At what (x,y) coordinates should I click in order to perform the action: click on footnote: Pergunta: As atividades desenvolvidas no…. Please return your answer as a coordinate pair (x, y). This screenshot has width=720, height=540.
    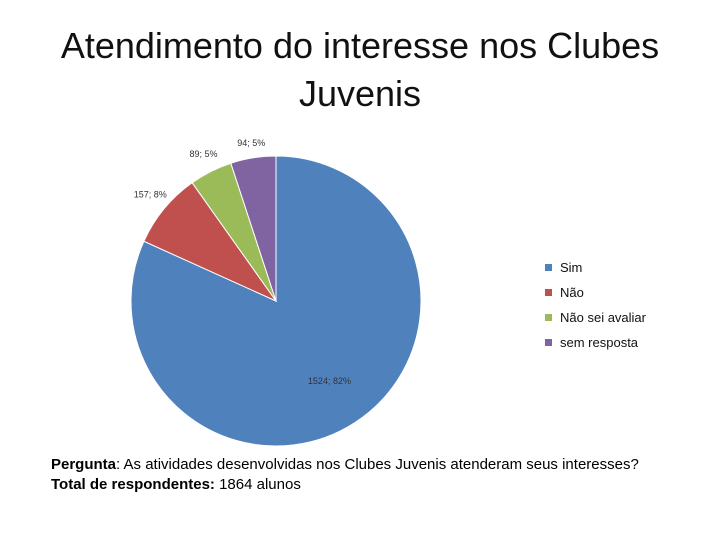
    Looking at the image, I should click on (351, 475).